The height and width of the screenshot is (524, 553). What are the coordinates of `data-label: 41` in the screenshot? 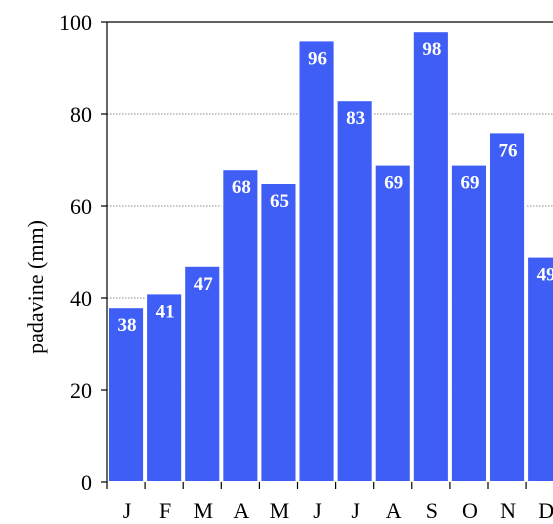 It's located at (165, 311).